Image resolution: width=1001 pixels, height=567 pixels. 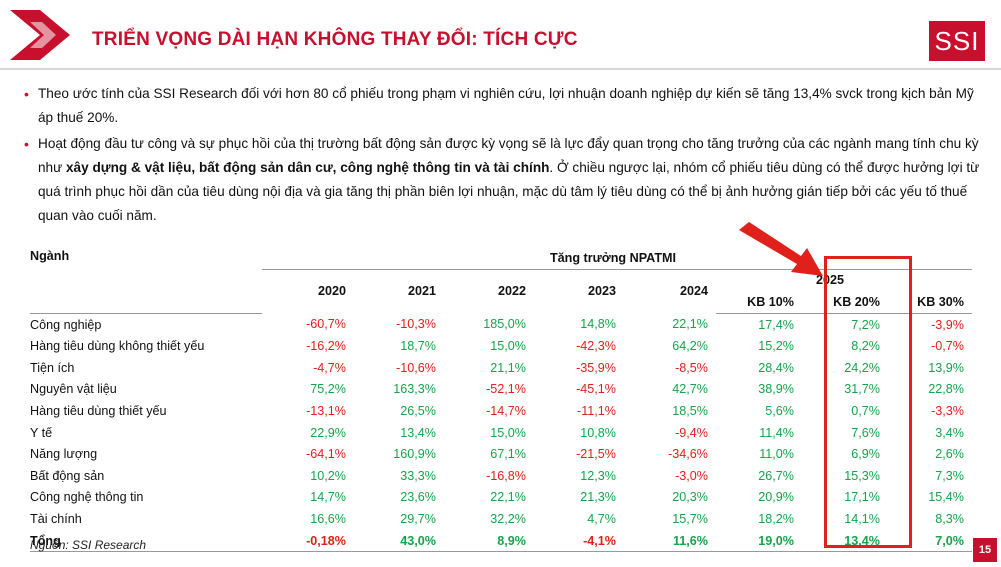 I want to click on sector-name: Tài chính, so click(x=56, y=518).